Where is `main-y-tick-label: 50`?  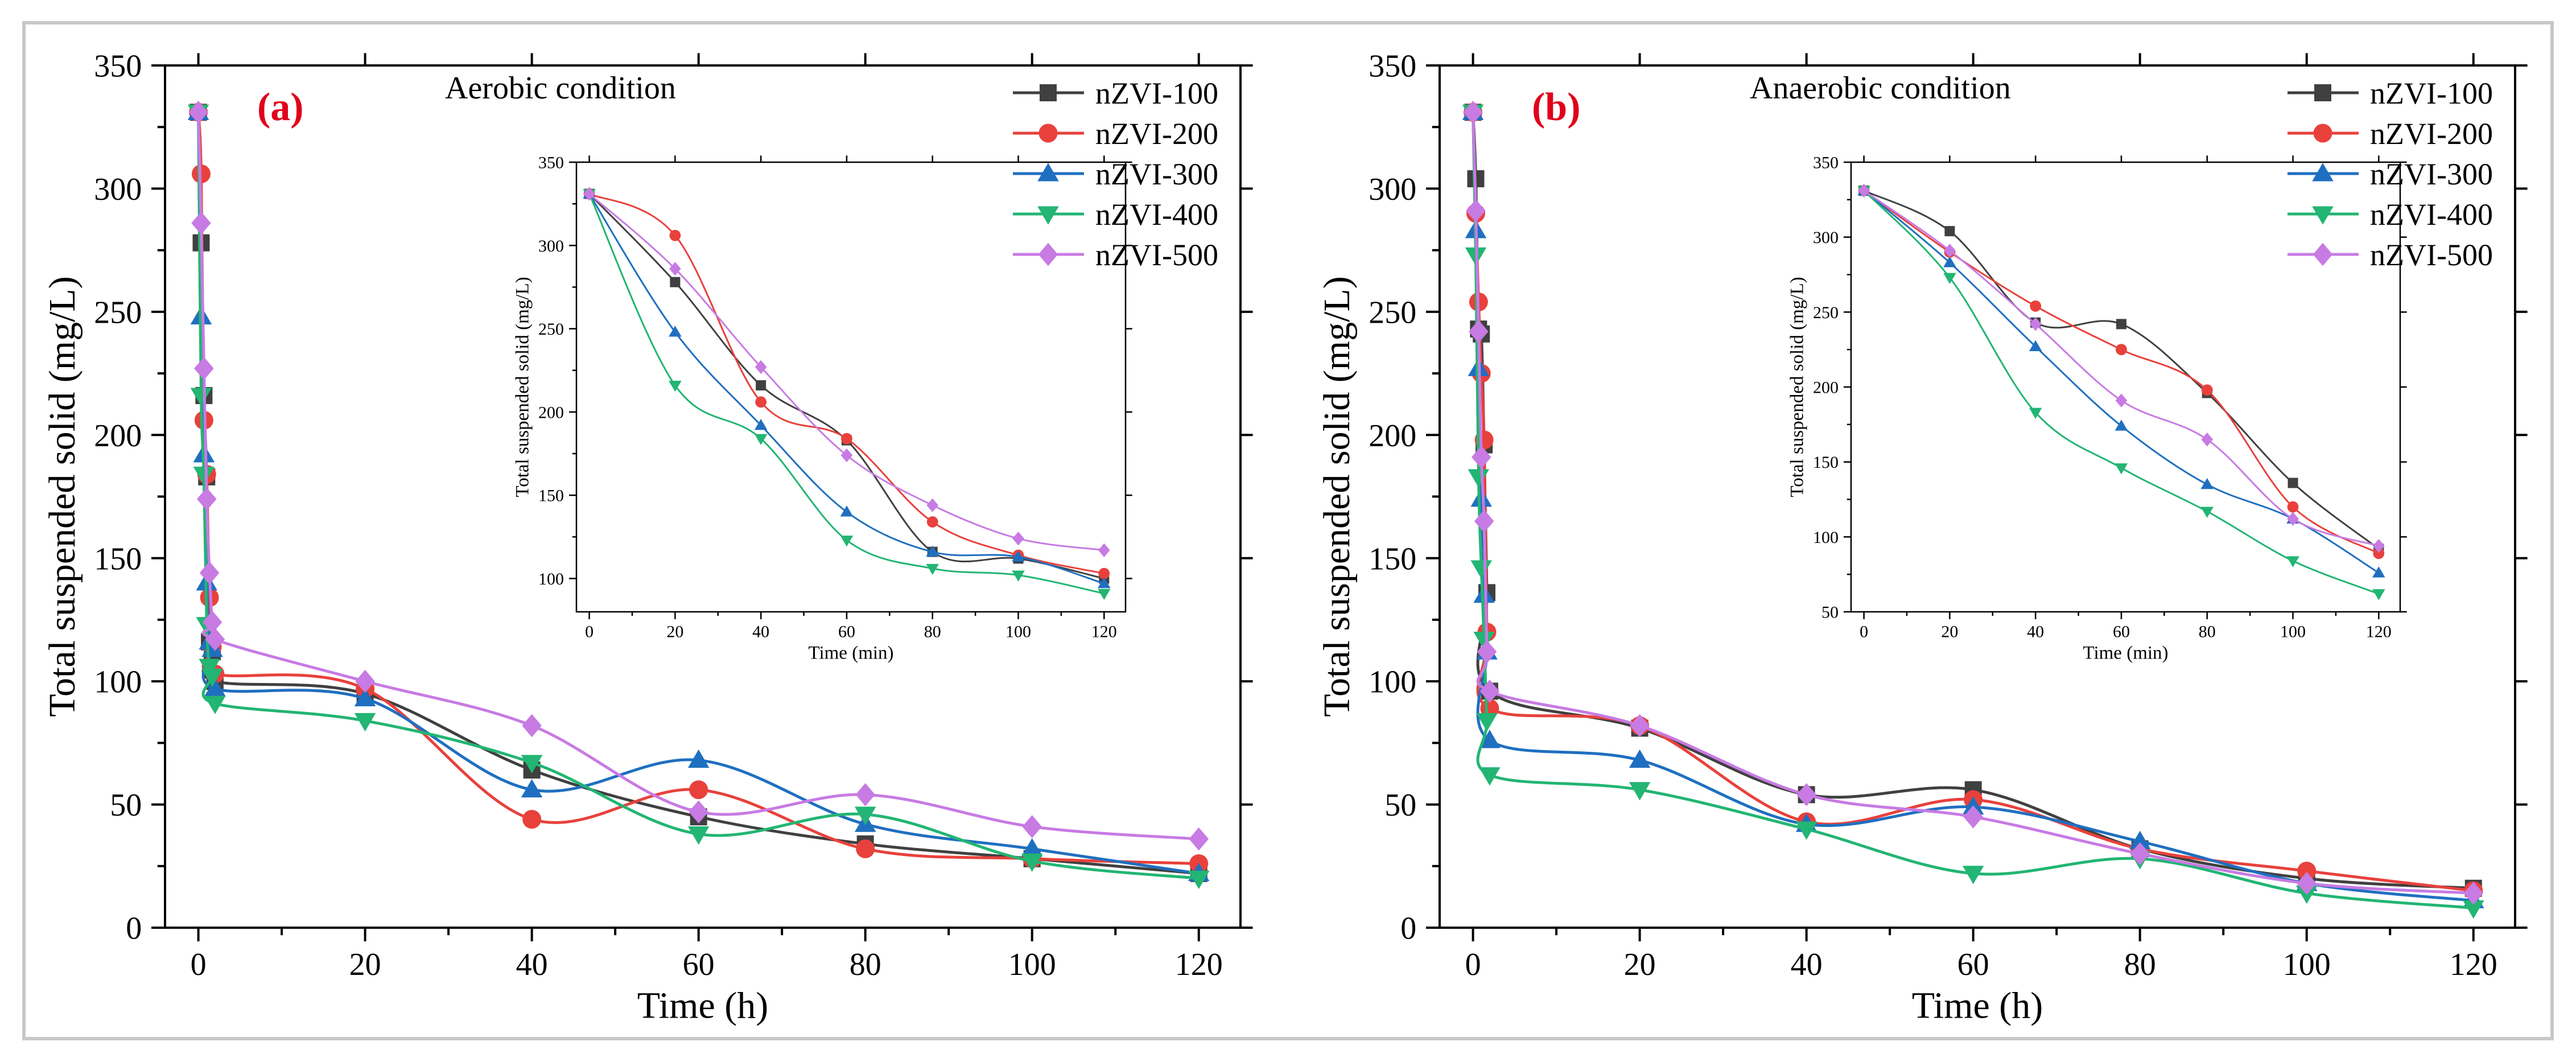
main-y-tick-label: 50 is located at coordinates (1400, 805).